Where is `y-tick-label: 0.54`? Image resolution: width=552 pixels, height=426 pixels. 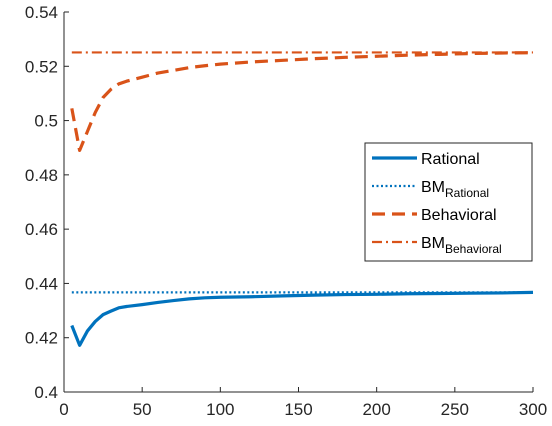 y-tick-label: 0.54 is located at coordinates (41, 12).